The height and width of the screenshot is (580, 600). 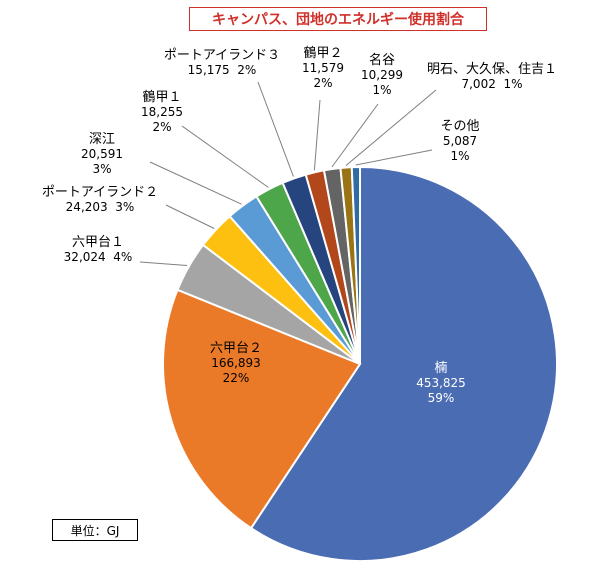 I want to click on unit-label: 単位：GJ, so click(x=95, y=530).